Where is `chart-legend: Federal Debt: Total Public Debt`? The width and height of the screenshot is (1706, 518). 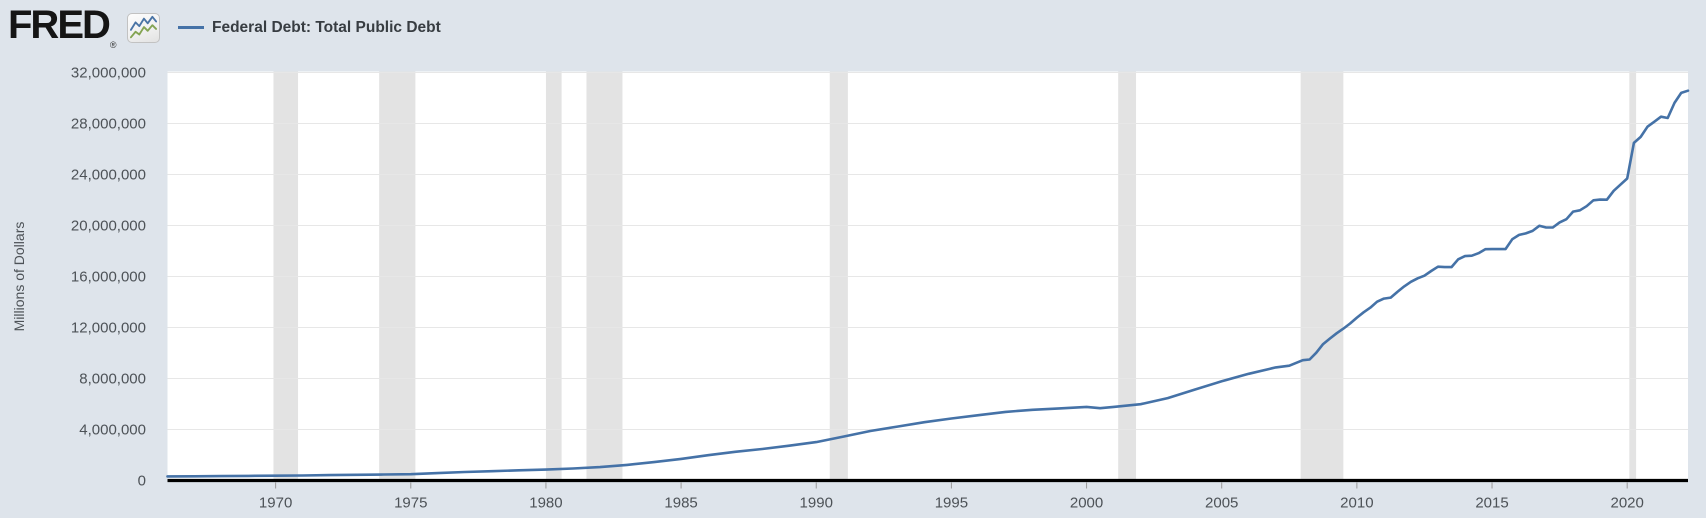 chart-legend: Federal Debt: Total Public Debt is located at coordinates (309, 27).